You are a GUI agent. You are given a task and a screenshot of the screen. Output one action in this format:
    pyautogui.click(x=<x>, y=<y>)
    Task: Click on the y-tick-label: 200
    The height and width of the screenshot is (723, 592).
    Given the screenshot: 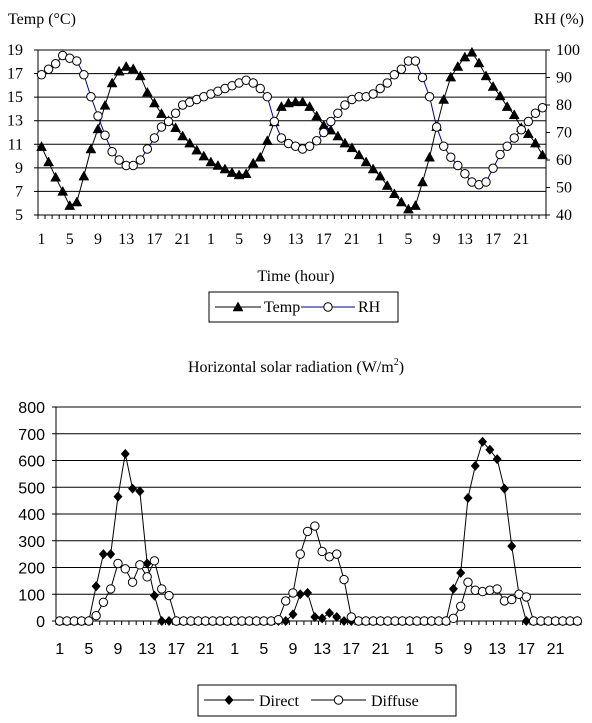 What is the action you would take?
    pyautogui.click(x=31, y=569)
    